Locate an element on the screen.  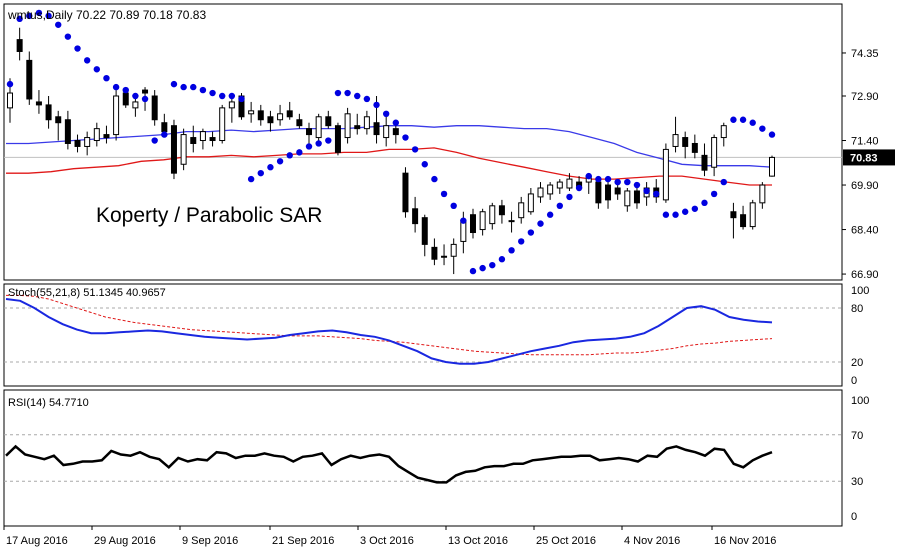
x-tick-label: 9 Sep 2016 is located at coordinates (210, 541).